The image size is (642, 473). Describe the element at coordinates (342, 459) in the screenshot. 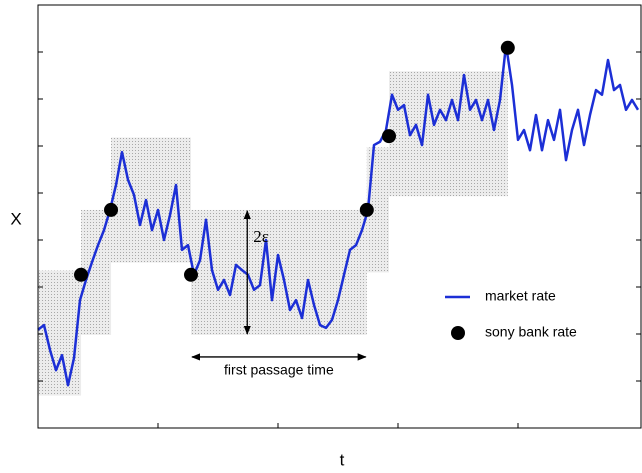

I see `x-axis-label: t` at that location.